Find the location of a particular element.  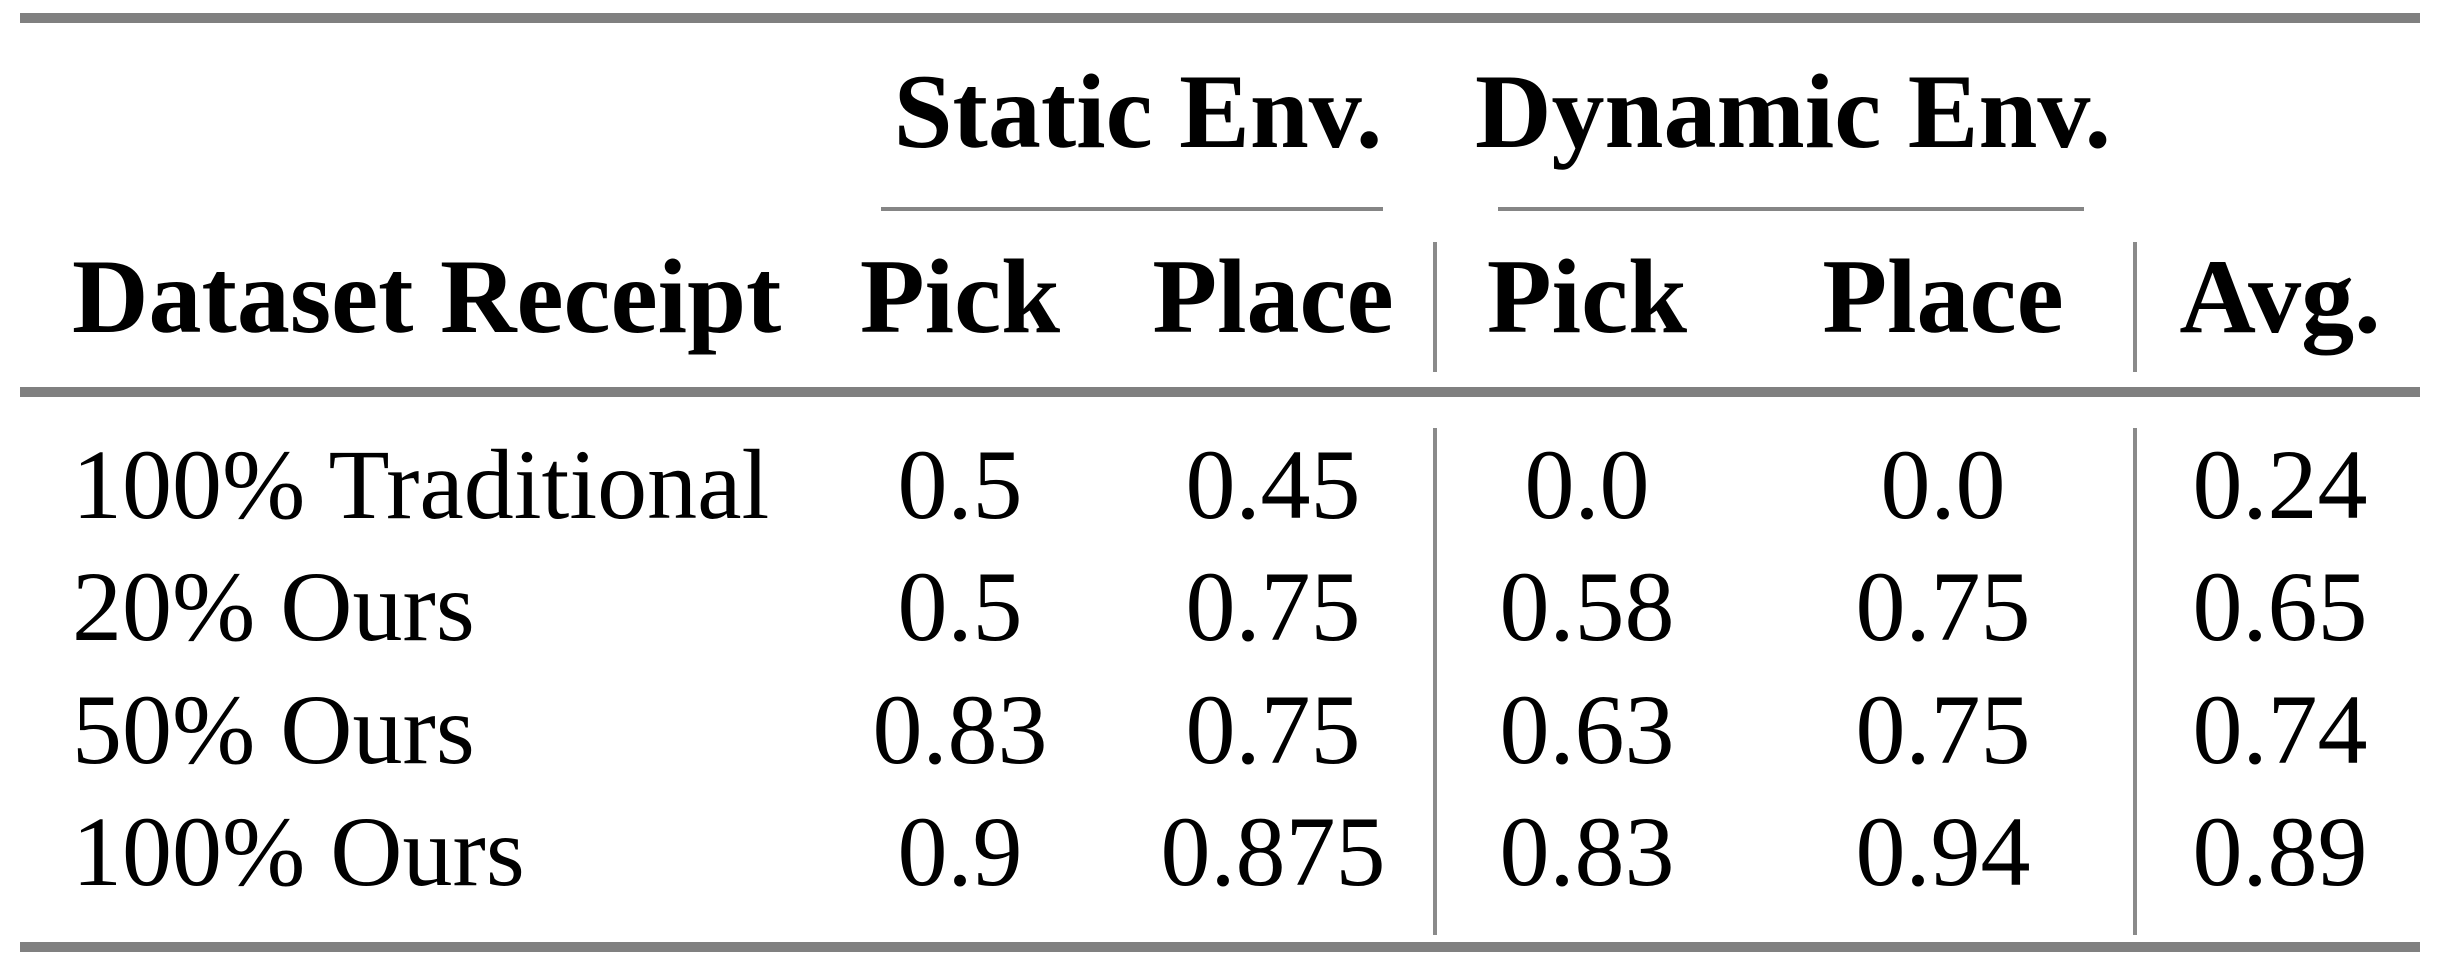

top-rule is located at coordinates (1220, 18).